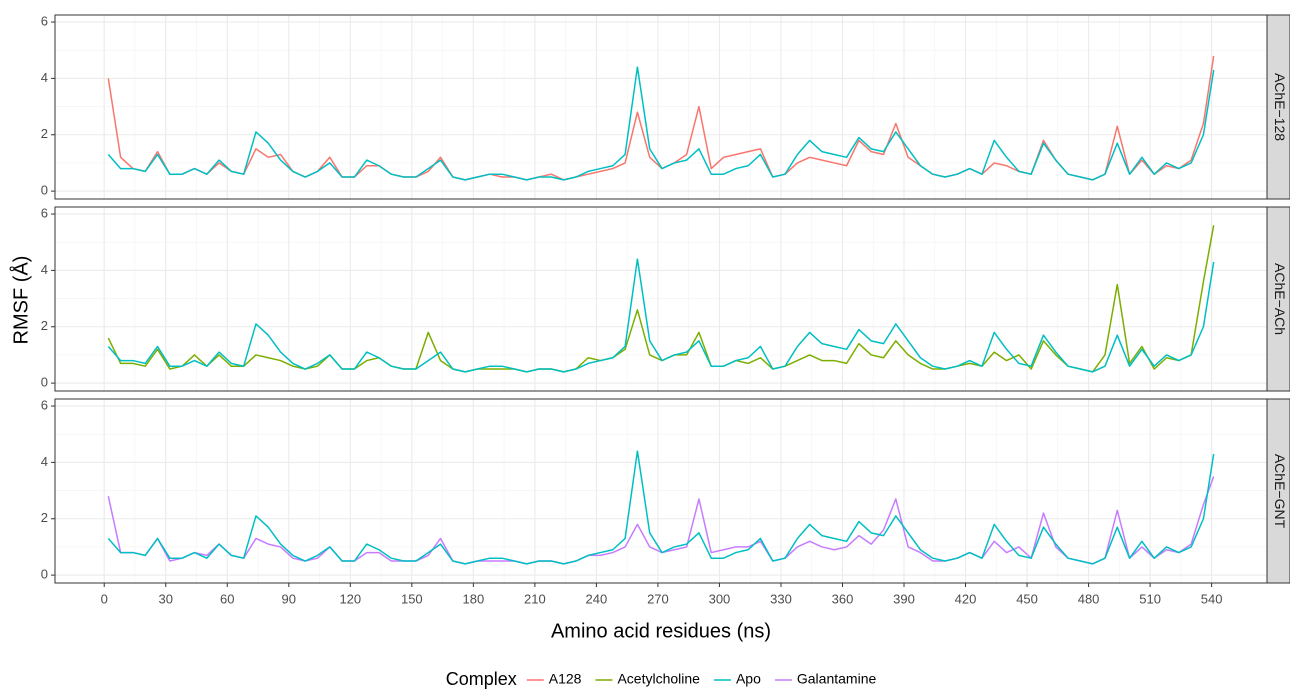 This screenshot has height=690, width=1290. I want to click on x-tick-label: 510, so click(1150, 598).